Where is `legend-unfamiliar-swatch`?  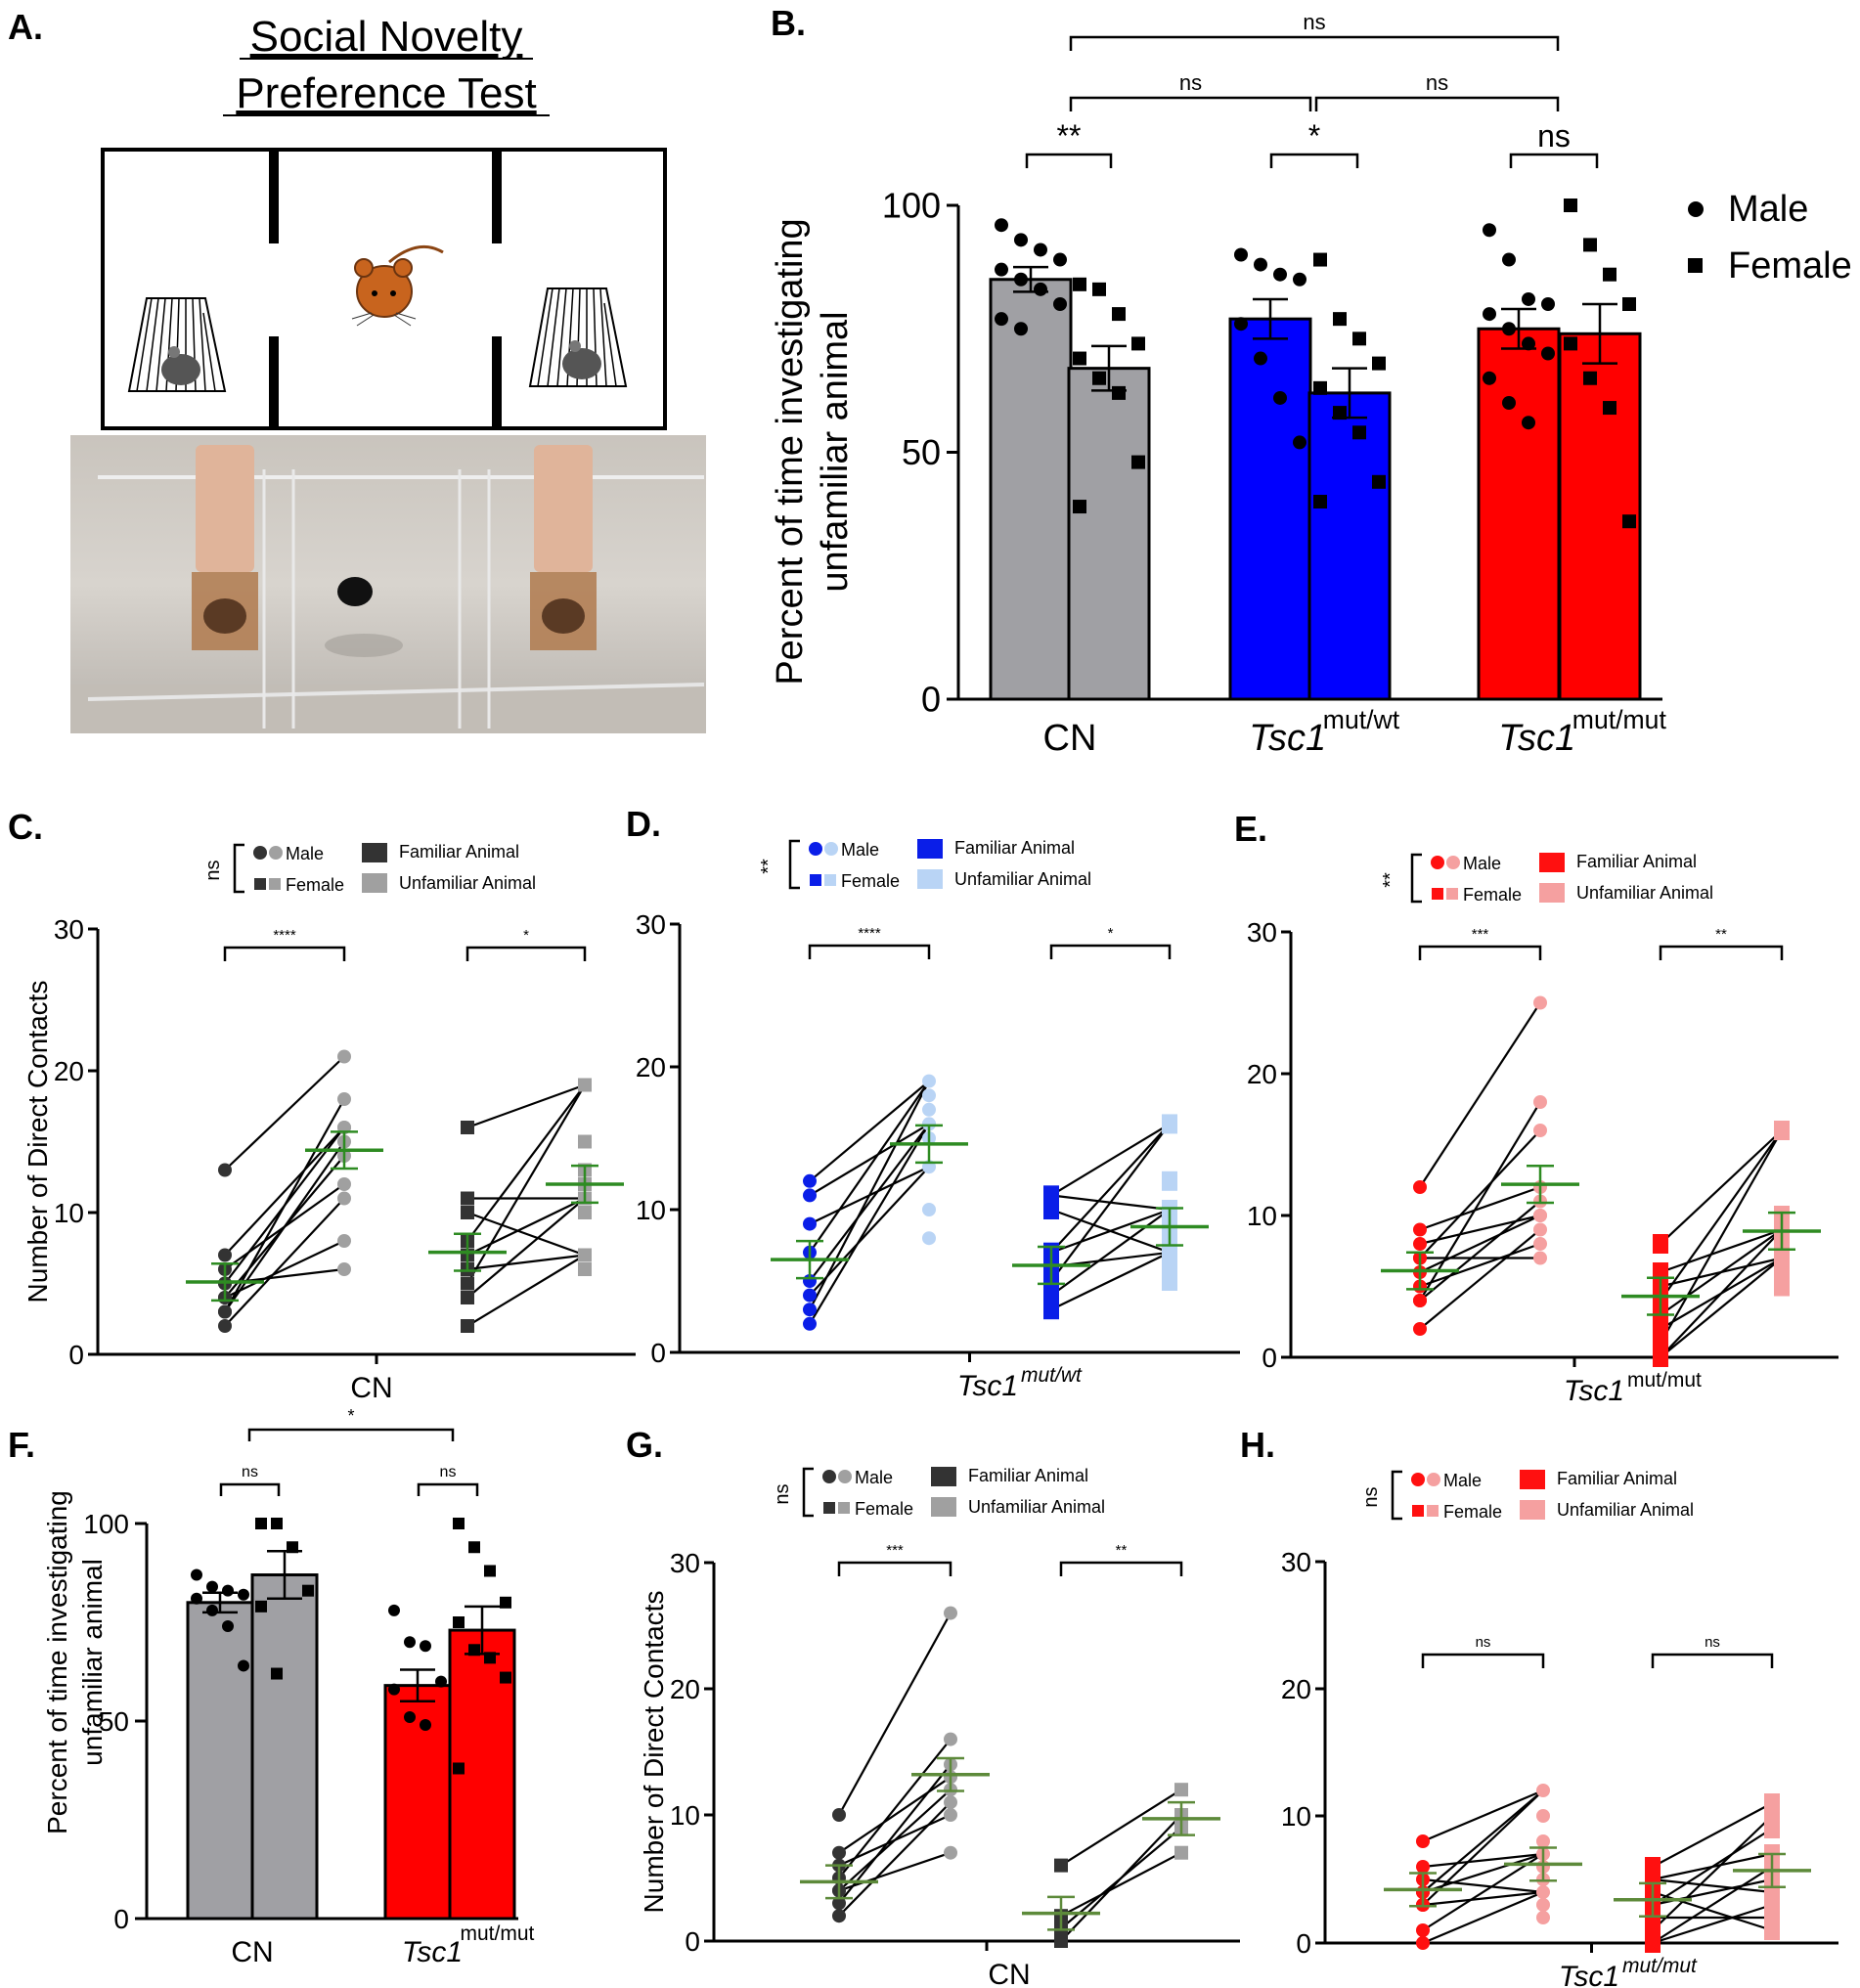 legend-unfamiliar-swatch is located at coordinates (1552, 893).